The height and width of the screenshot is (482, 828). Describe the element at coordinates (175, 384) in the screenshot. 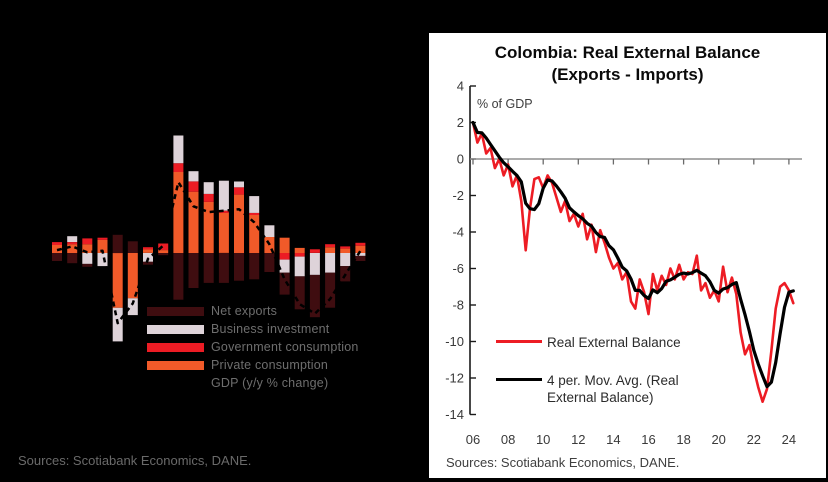

I see `gdp-dashed-line-swatch` at that location.